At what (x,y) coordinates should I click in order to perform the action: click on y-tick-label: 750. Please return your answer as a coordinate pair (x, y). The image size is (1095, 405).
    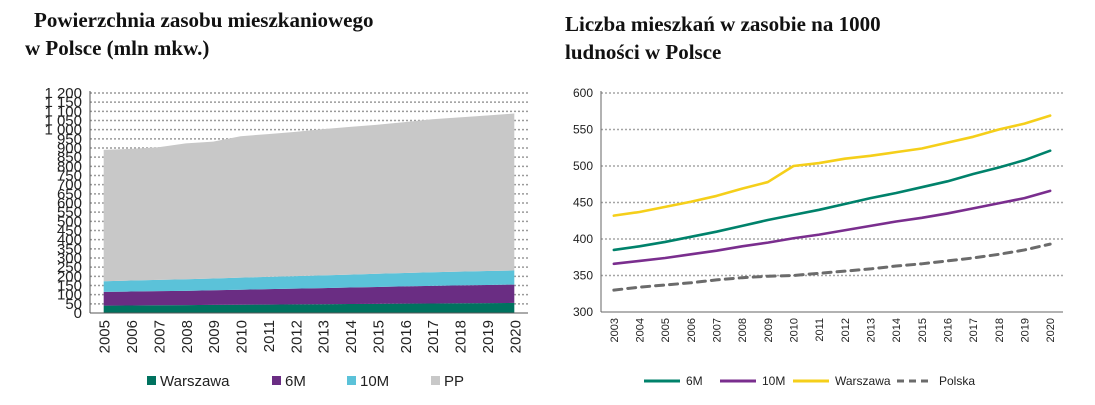
    Looking at the image, I should click on (69, 176).